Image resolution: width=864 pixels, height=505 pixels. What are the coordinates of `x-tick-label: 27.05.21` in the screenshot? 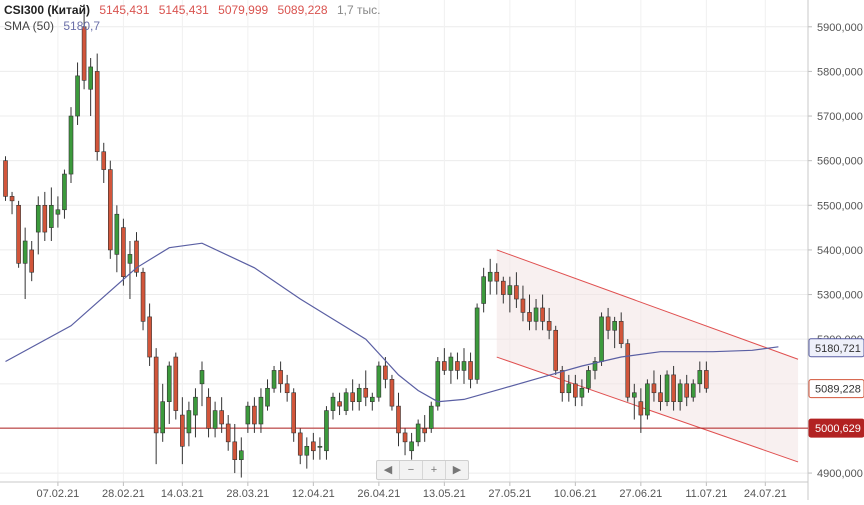 It's located at (509, 494).